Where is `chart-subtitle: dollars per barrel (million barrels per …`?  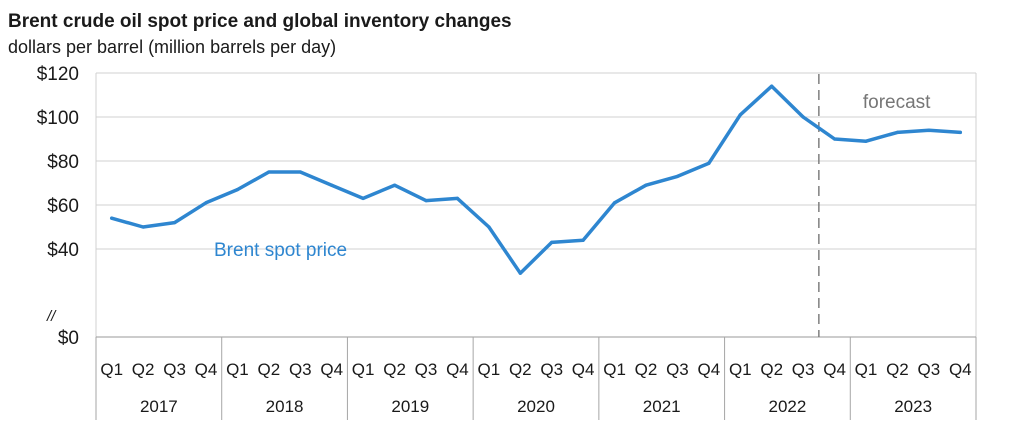 chart-subtitle: dollars per barrel (million barrels per … is located at coordinates (172, 47).